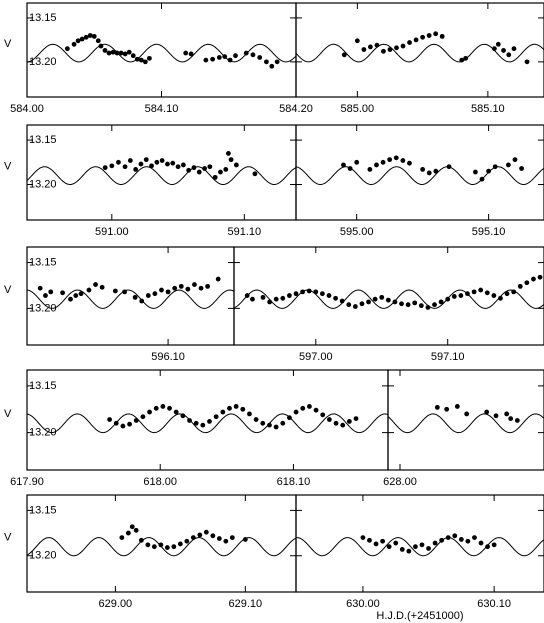 The image size is (544, 623). I want to click on x-axis-label: H.J.D.(+2451000), so click(419, 616).